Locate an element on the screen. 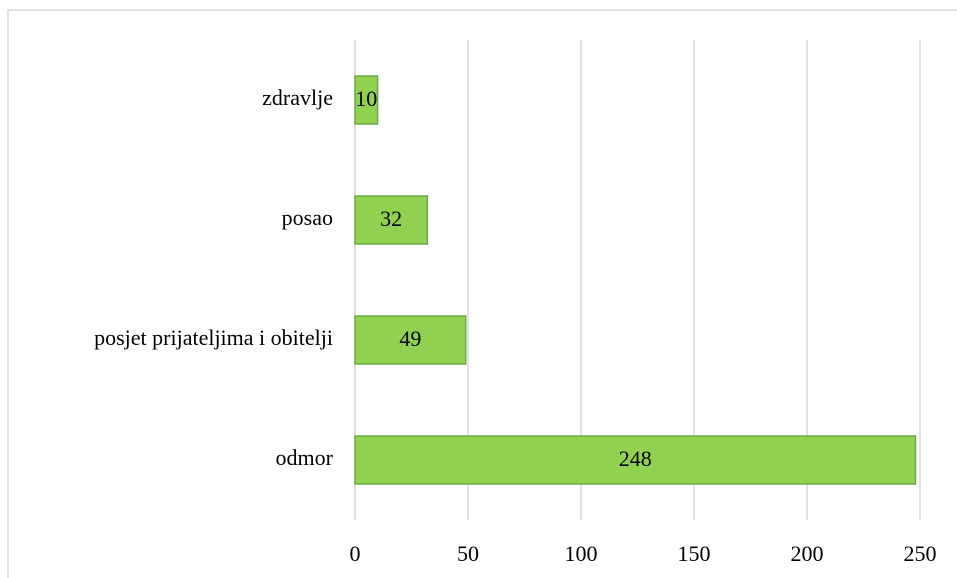 The height and width of the screenshot is (578, 957). y-tick-label: zdravlje is located at coordinates (297, 97).